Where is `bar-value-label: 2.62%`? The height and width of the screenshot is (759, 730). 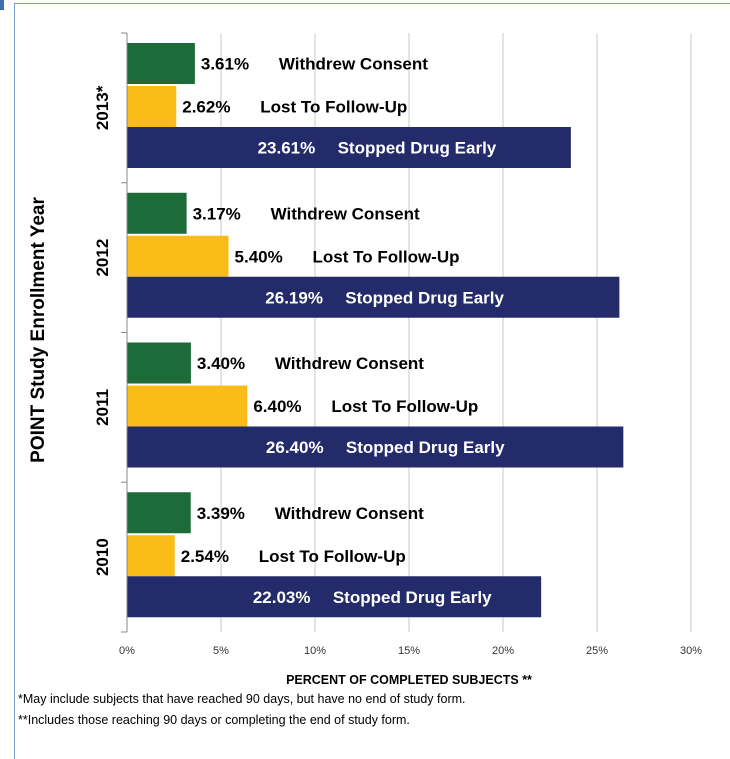
bar-value-label: 2.62% is located at coordinates (206, 107).